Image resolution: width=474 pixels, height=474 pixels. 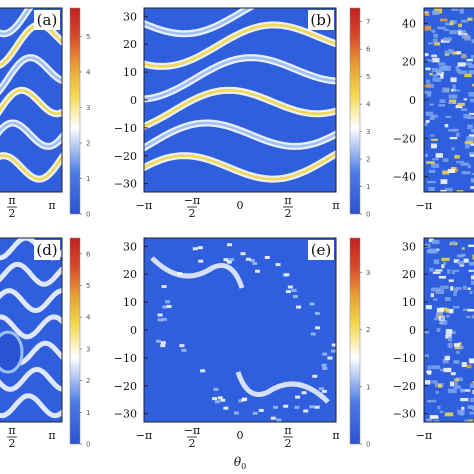 I want to click on colorbar, so click(x=355, y=111).